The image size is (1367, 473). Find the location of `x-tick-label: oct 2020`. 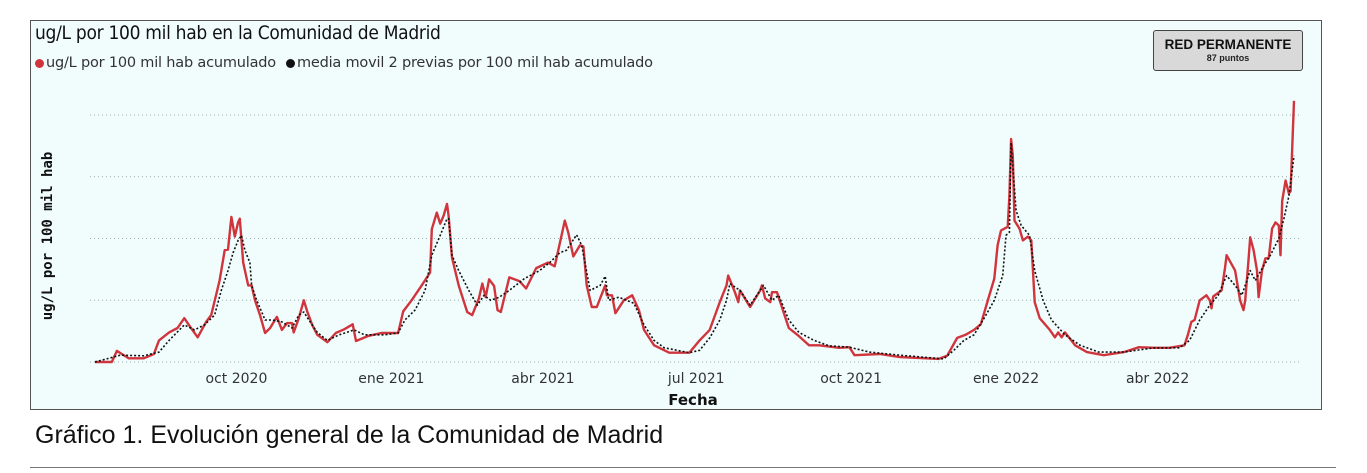

x-tick-label: oct 2020 is located at coordinates (237, 379).